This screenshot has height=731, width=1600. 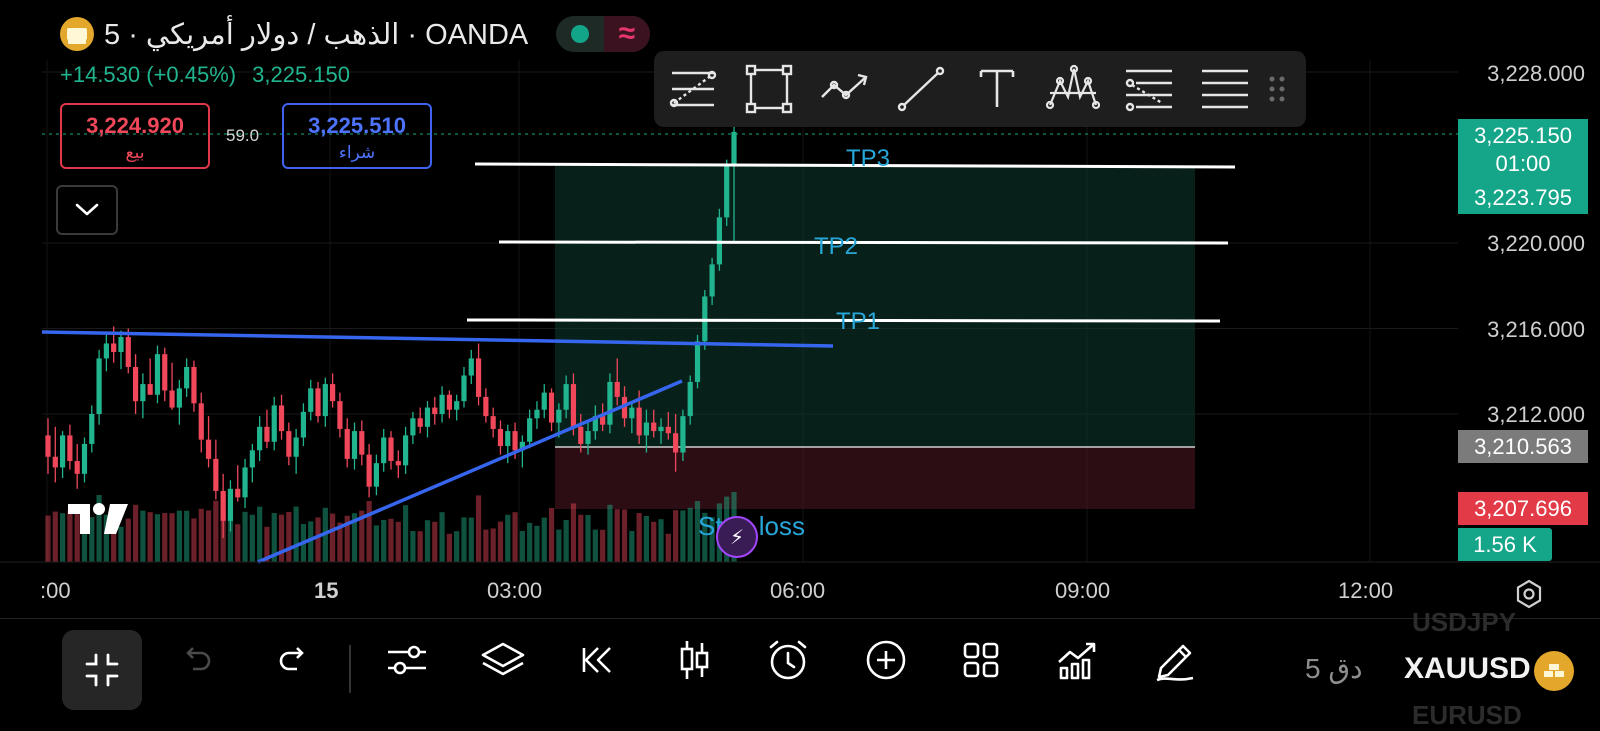 What do you see at coordinates (326, 590) in the screenshot?
I see `time-tick: 15` at bounding box center [326, 590].